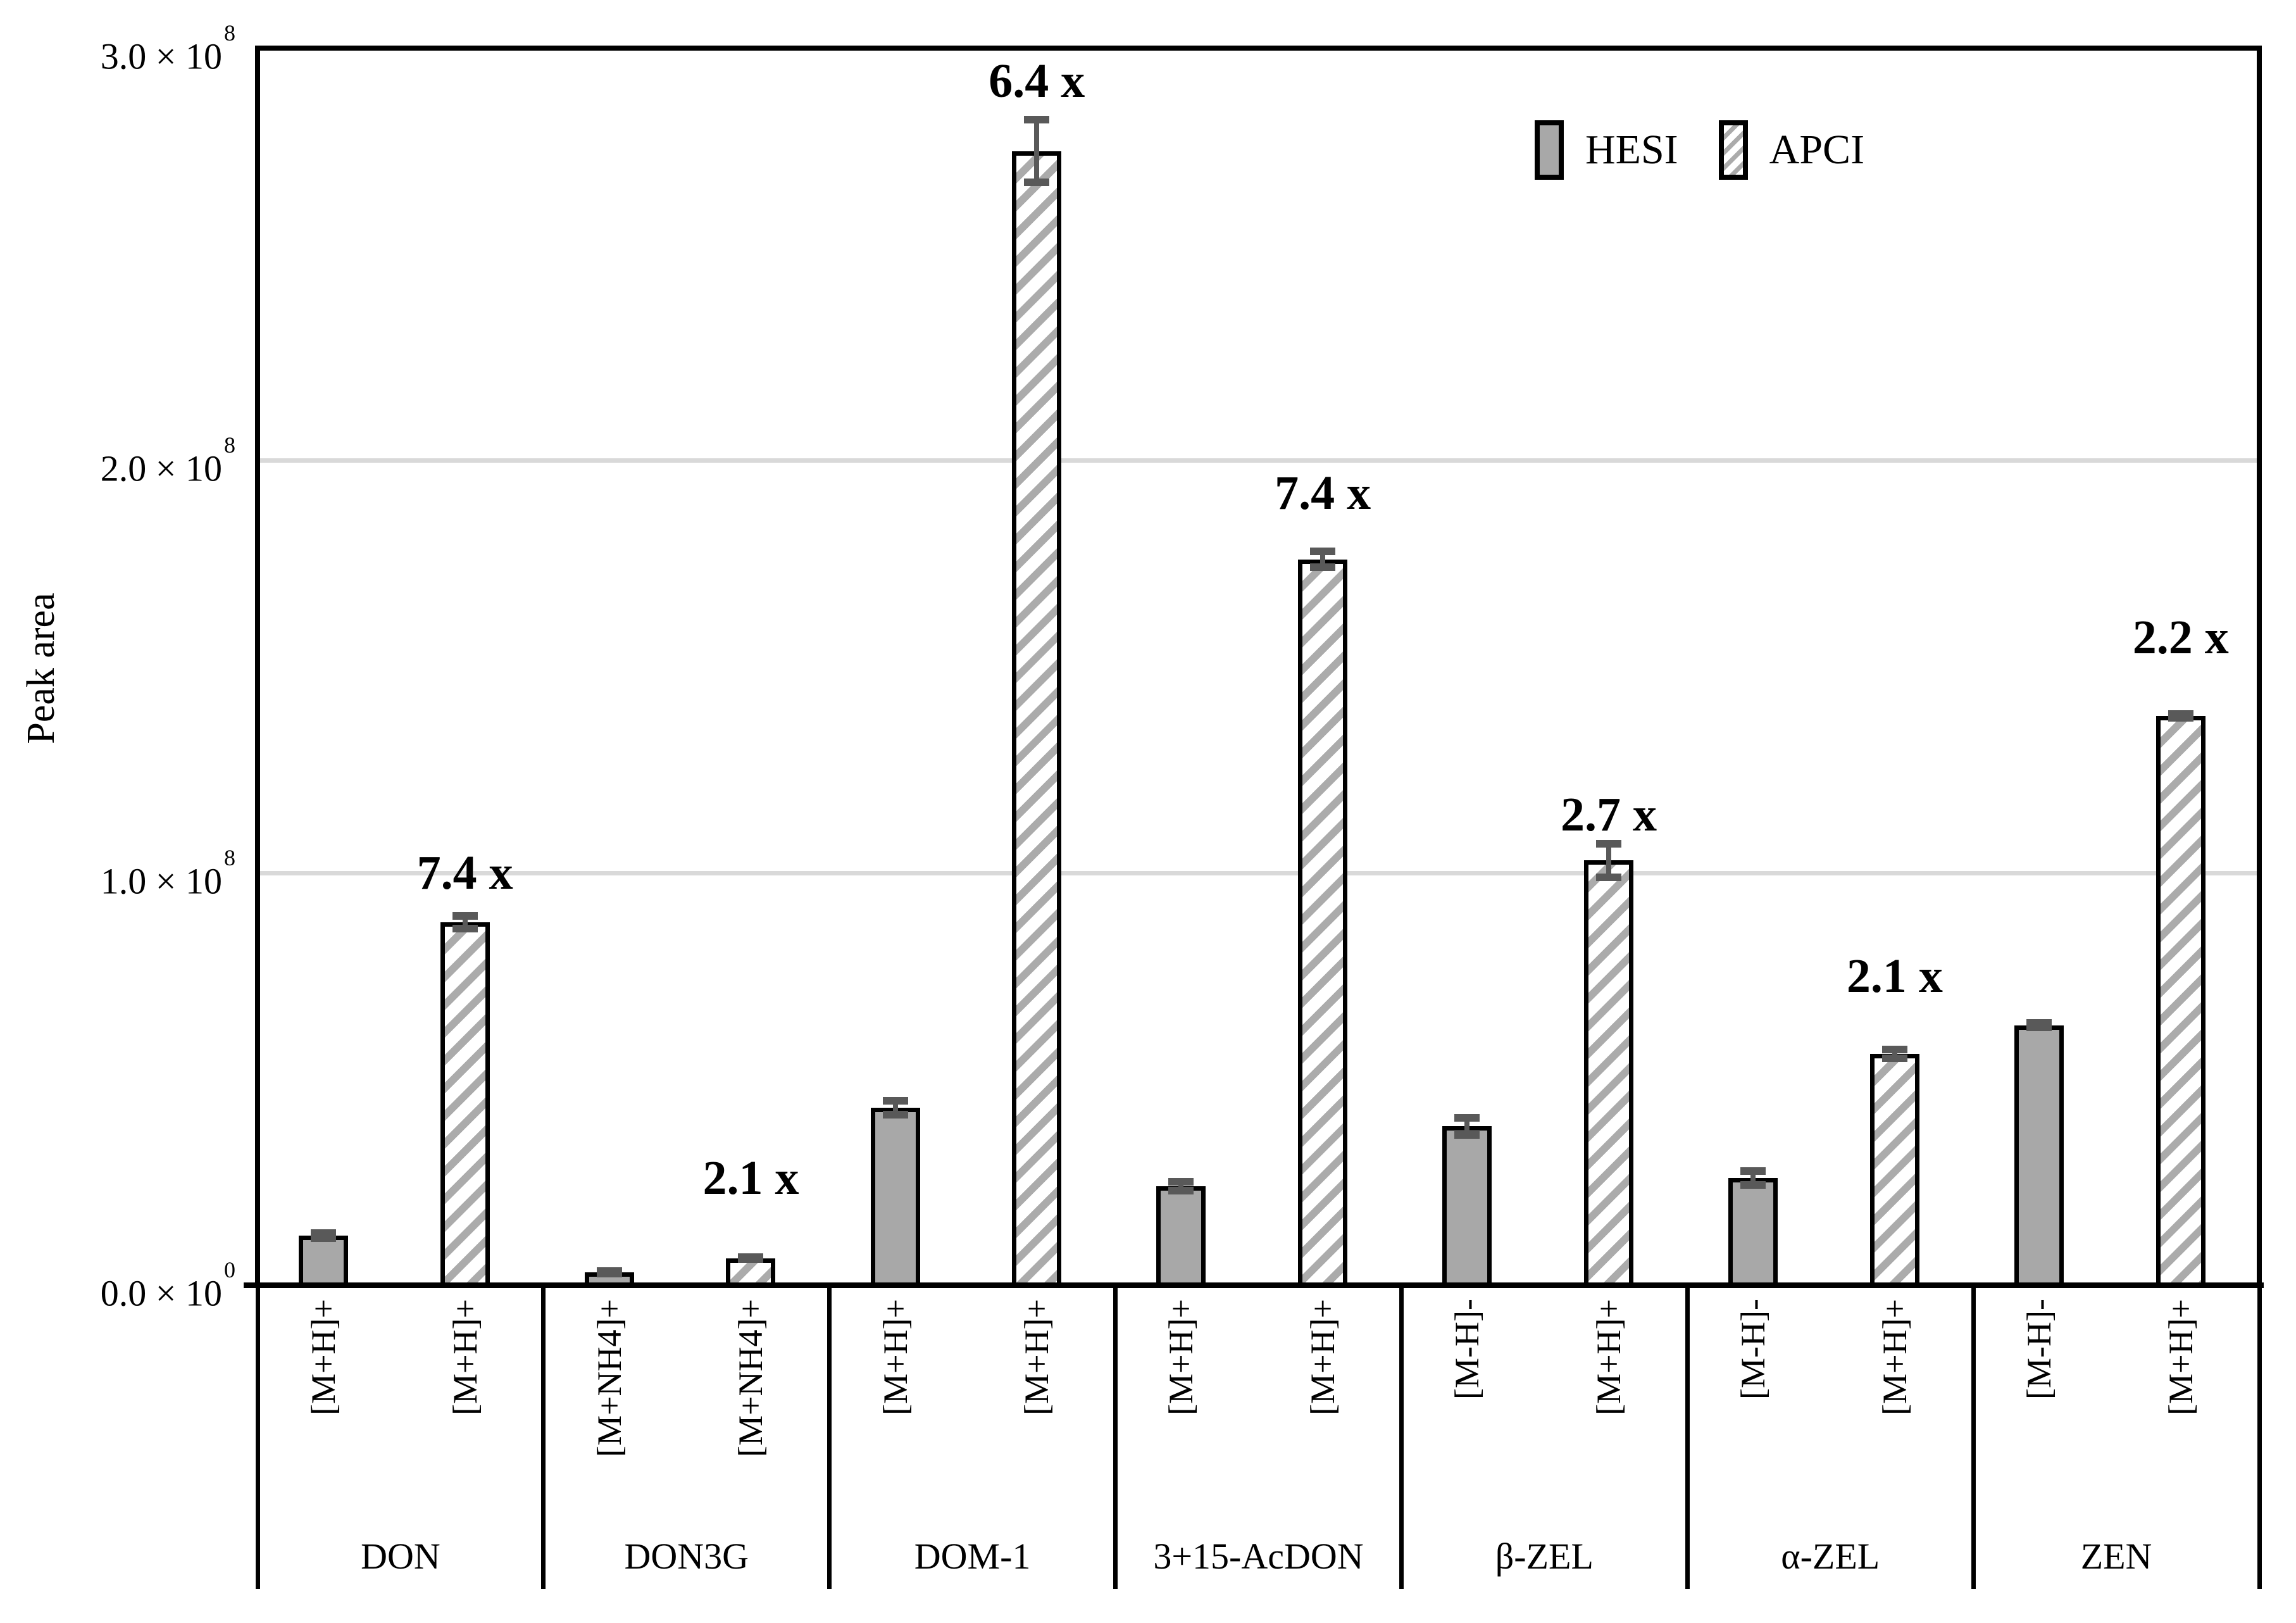 This screenshot has height=1623, width=2296. What do you see at coordinates (1544, 1557) in the screenshot?
I see `x-axis-group-label: β-ZEL` at bounding box center [1544, 1557].